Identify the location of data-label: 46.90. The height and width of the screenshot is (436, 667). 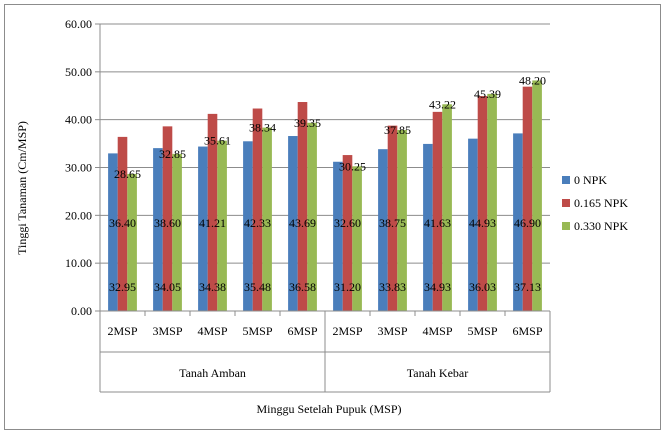
(527, 223).